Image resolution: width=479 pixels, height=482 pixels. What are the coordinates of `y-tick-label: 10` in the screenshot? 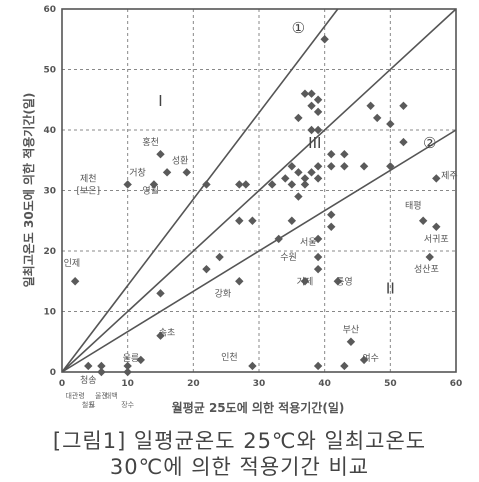 It's located at (49, 313).